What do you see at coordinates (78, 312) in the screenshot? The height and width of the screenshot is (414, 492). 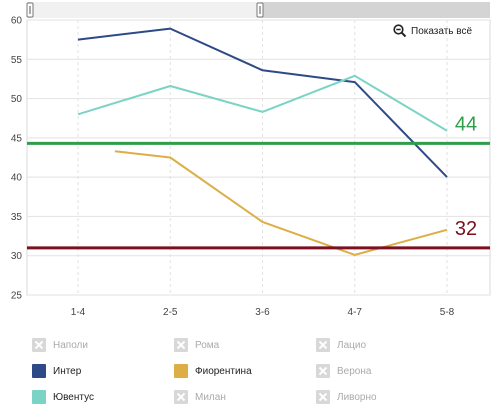 I see `x-tick-label: 1-4` at bounding box center [78, 312].